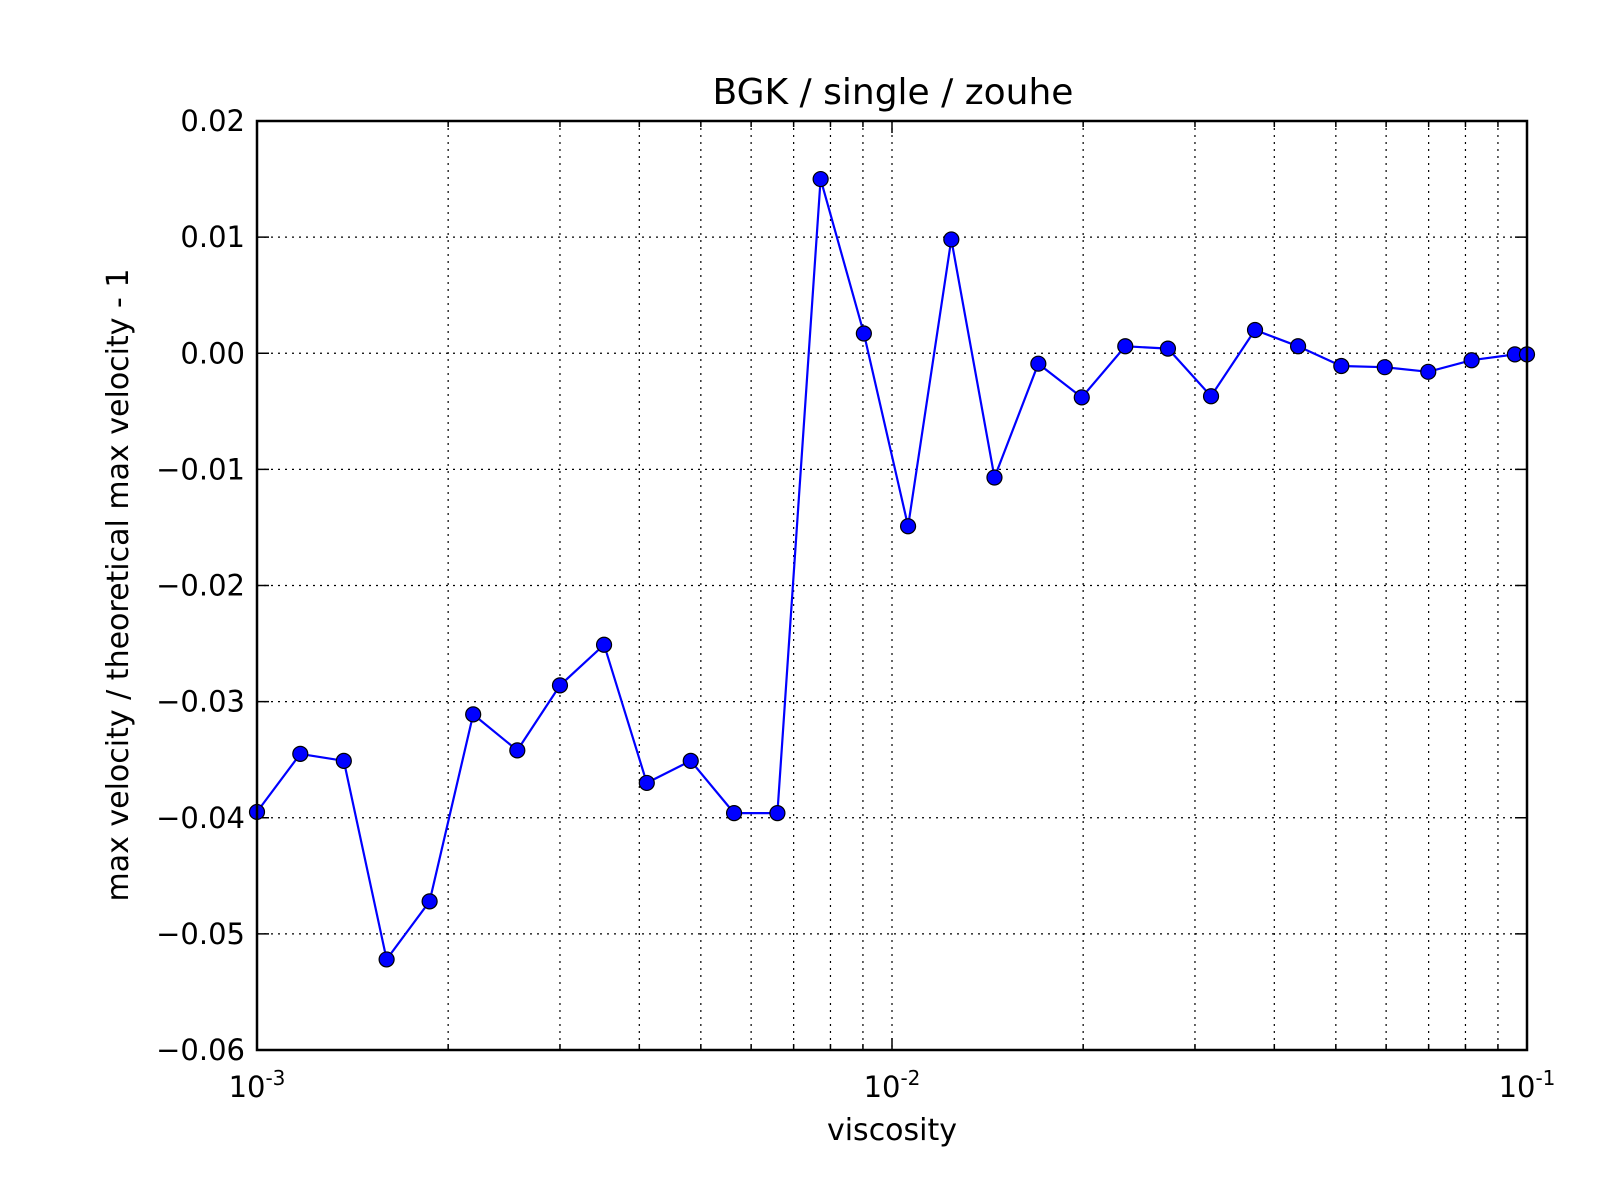 This screenshot has height=1200, width=1600. Describe the element at coordinates (892, 1130) in the screenshot. I see `x-axis-label: viscosity` at that location.